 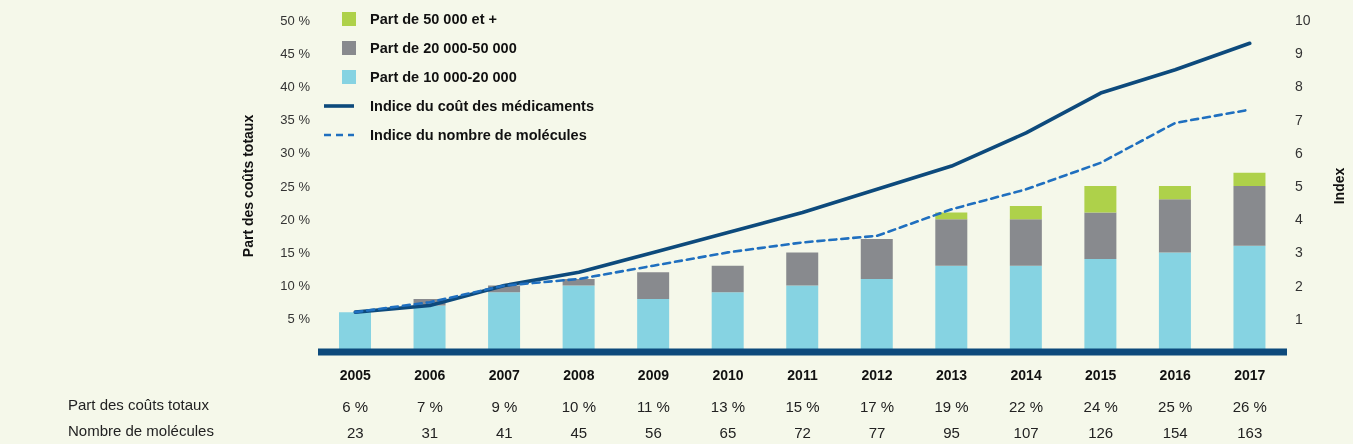 I want to click on text: 56, so click(x=653, y=432).